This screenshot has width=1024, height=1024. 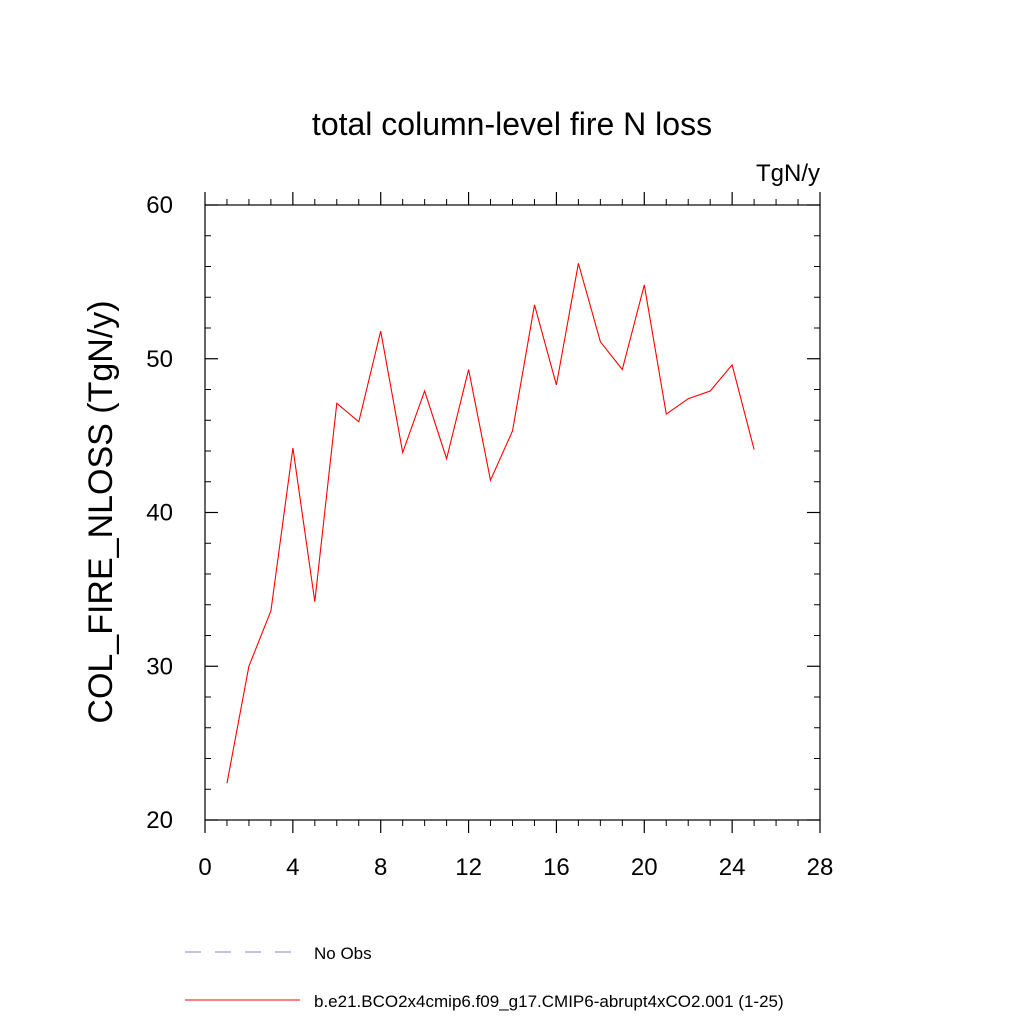 I want to click on x-tick-label: 12, so click(x=468, y=867).